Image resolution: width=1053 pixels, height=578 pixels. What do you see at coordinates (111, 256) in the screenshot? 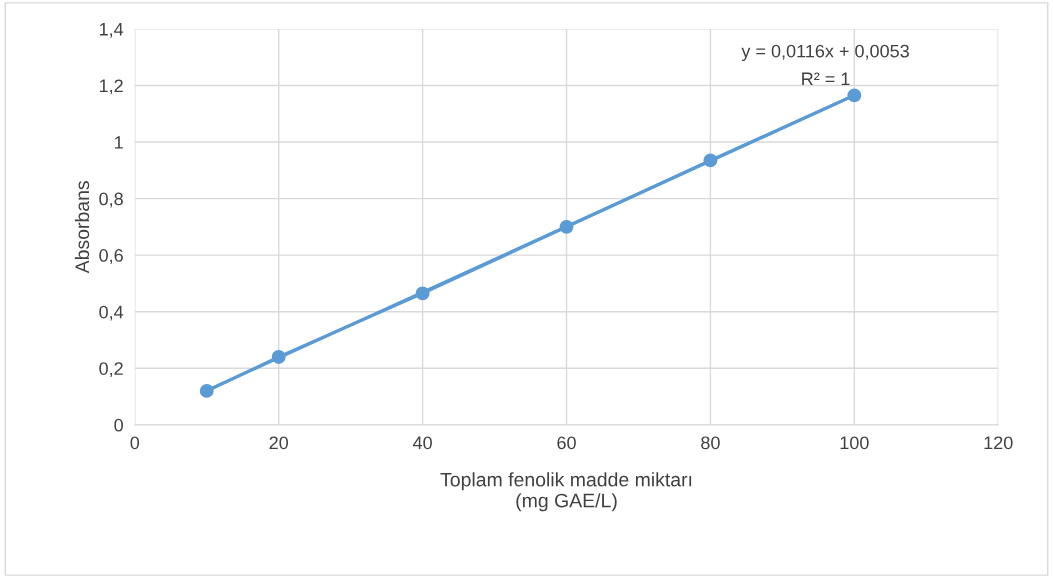
I see `y-tick-label: 0,6` at bounding box center [111, 256].